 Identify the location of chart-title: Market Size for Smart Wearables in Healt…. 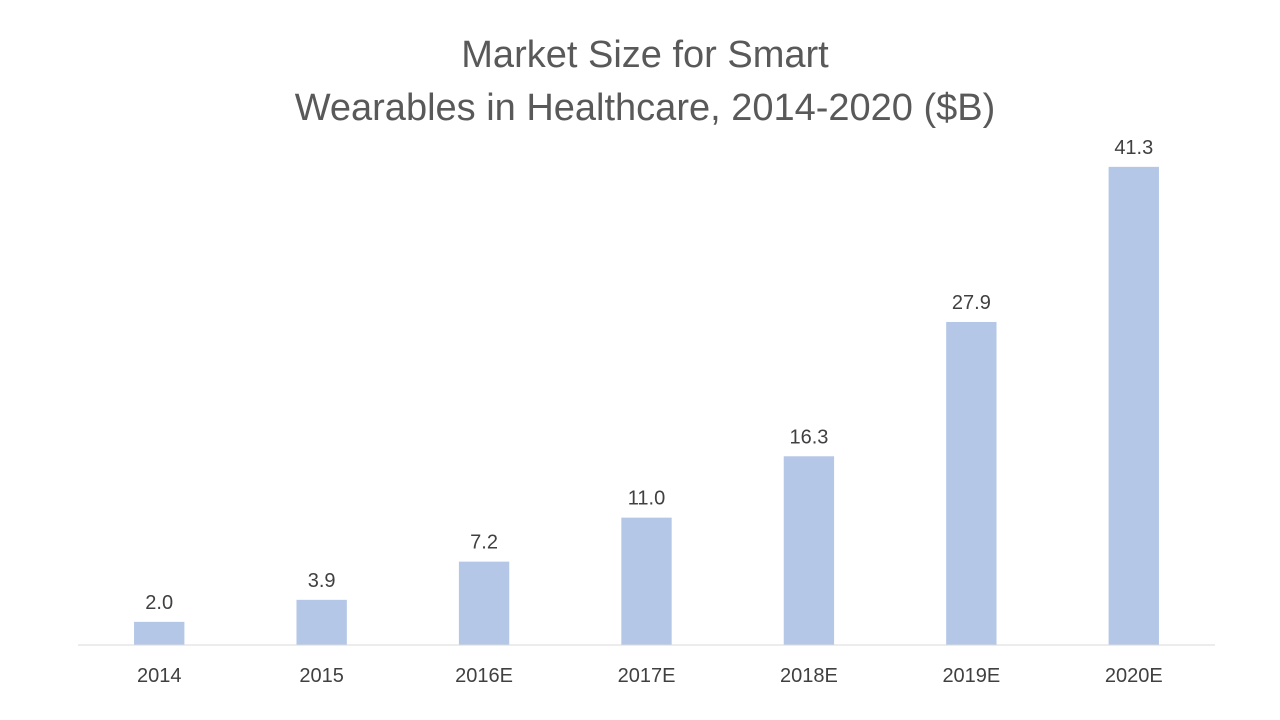
(645, 81).